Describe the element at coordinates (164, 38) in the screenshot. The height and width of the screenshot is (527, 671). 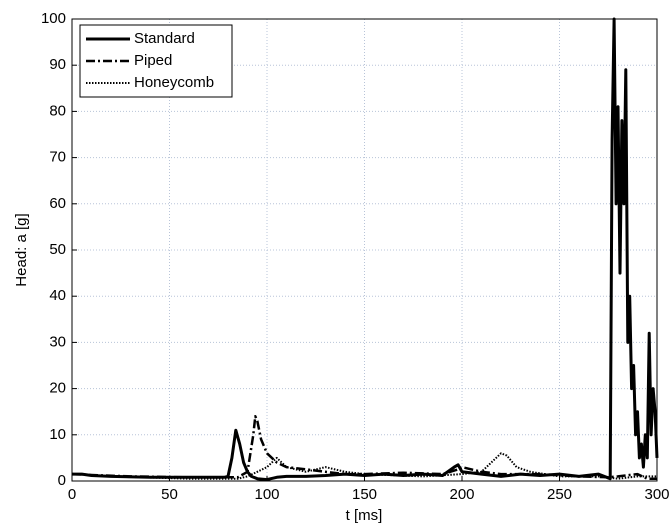
I see `legend-label: Standard` at that location.